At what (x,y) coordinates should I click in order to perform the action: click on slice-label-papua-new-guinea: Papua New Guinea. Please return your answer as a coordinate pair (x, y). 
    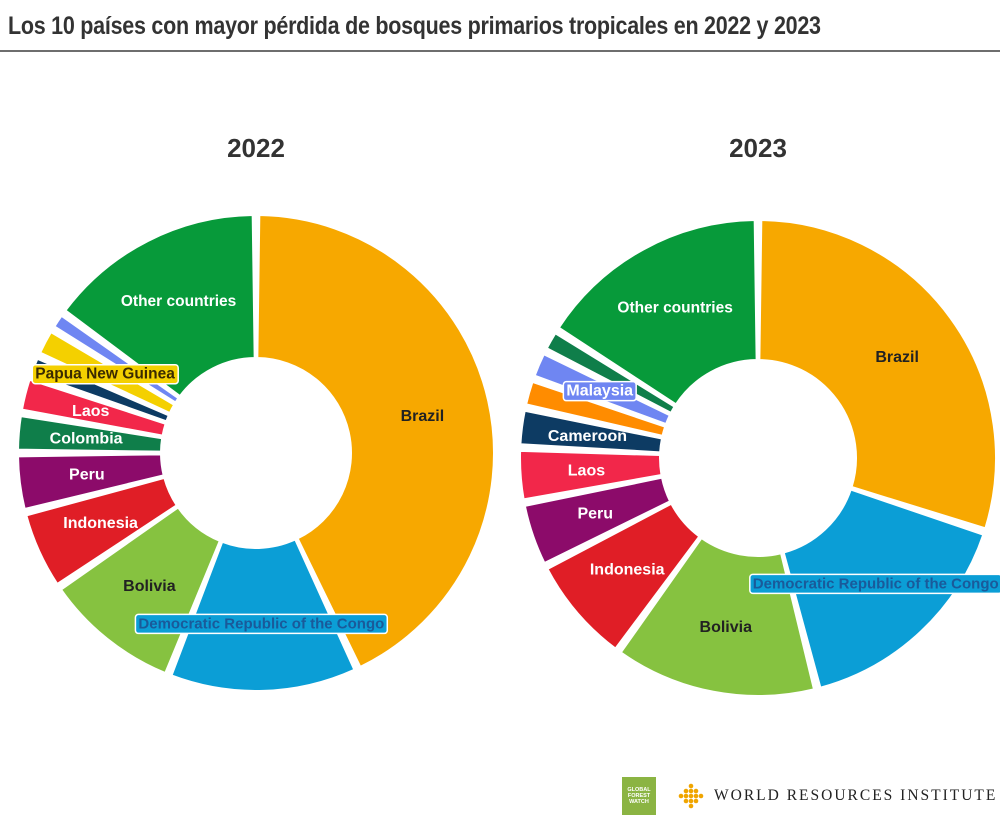
    Looking at the image, I should click on (105, 374).